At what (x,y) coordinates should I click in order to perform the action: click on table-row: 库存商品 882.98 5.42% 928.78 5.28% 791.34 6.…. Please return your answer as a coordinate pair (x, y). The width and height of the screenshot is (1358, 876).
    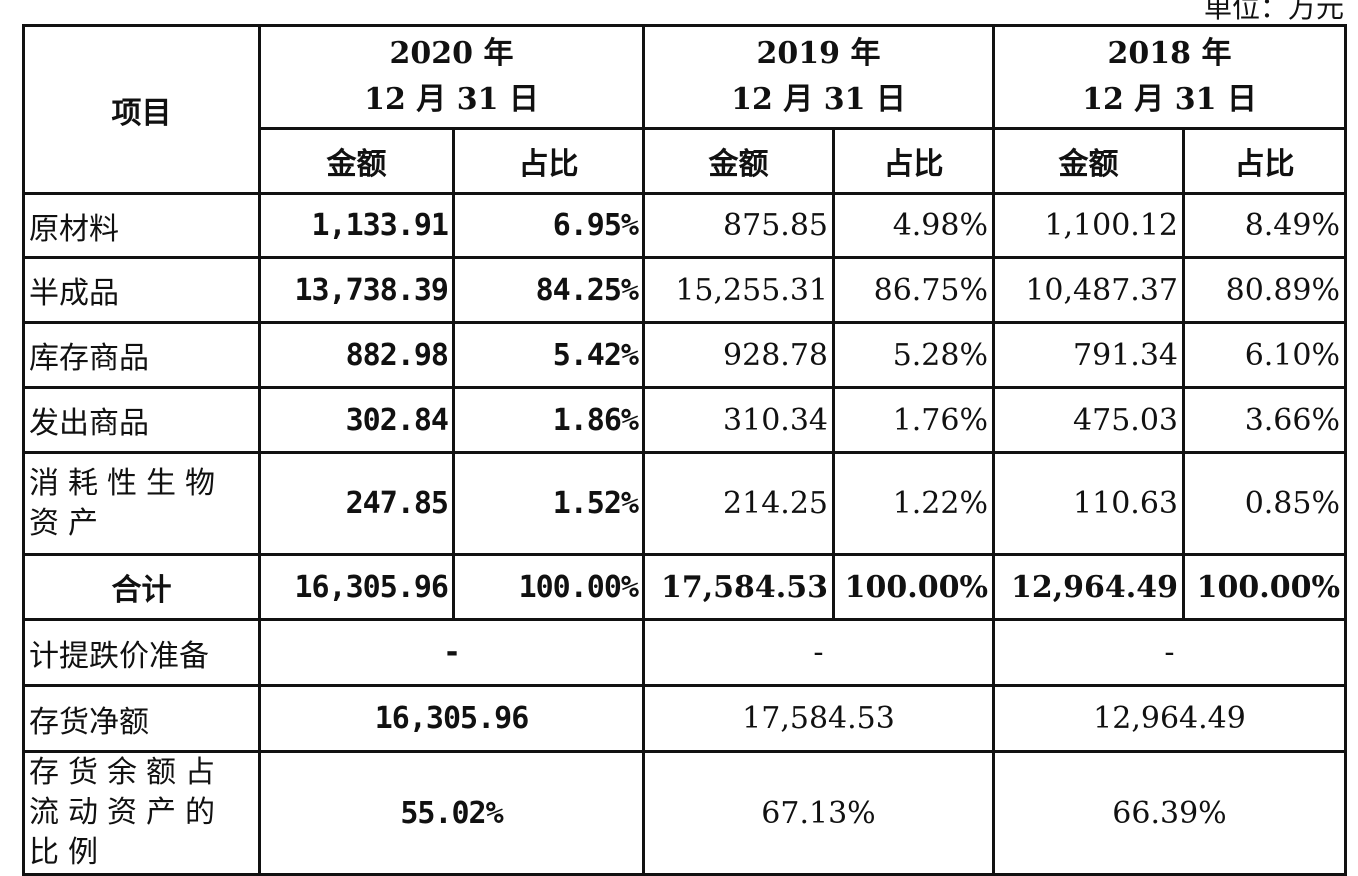
    Looking at the image, I should click on (684, 355).